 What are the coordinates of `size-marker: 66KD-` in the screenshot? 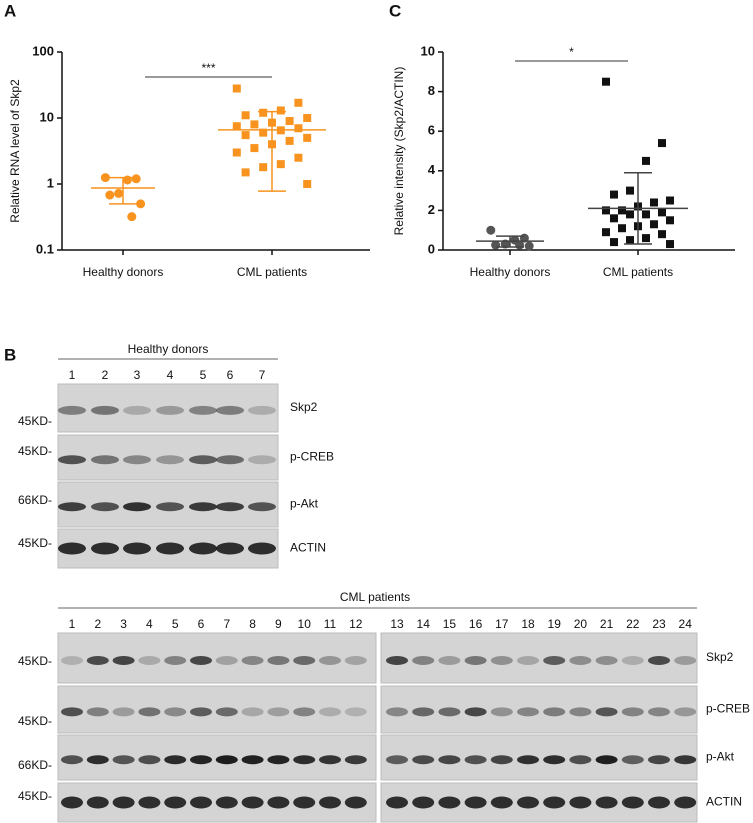 It's located at (35, 500).